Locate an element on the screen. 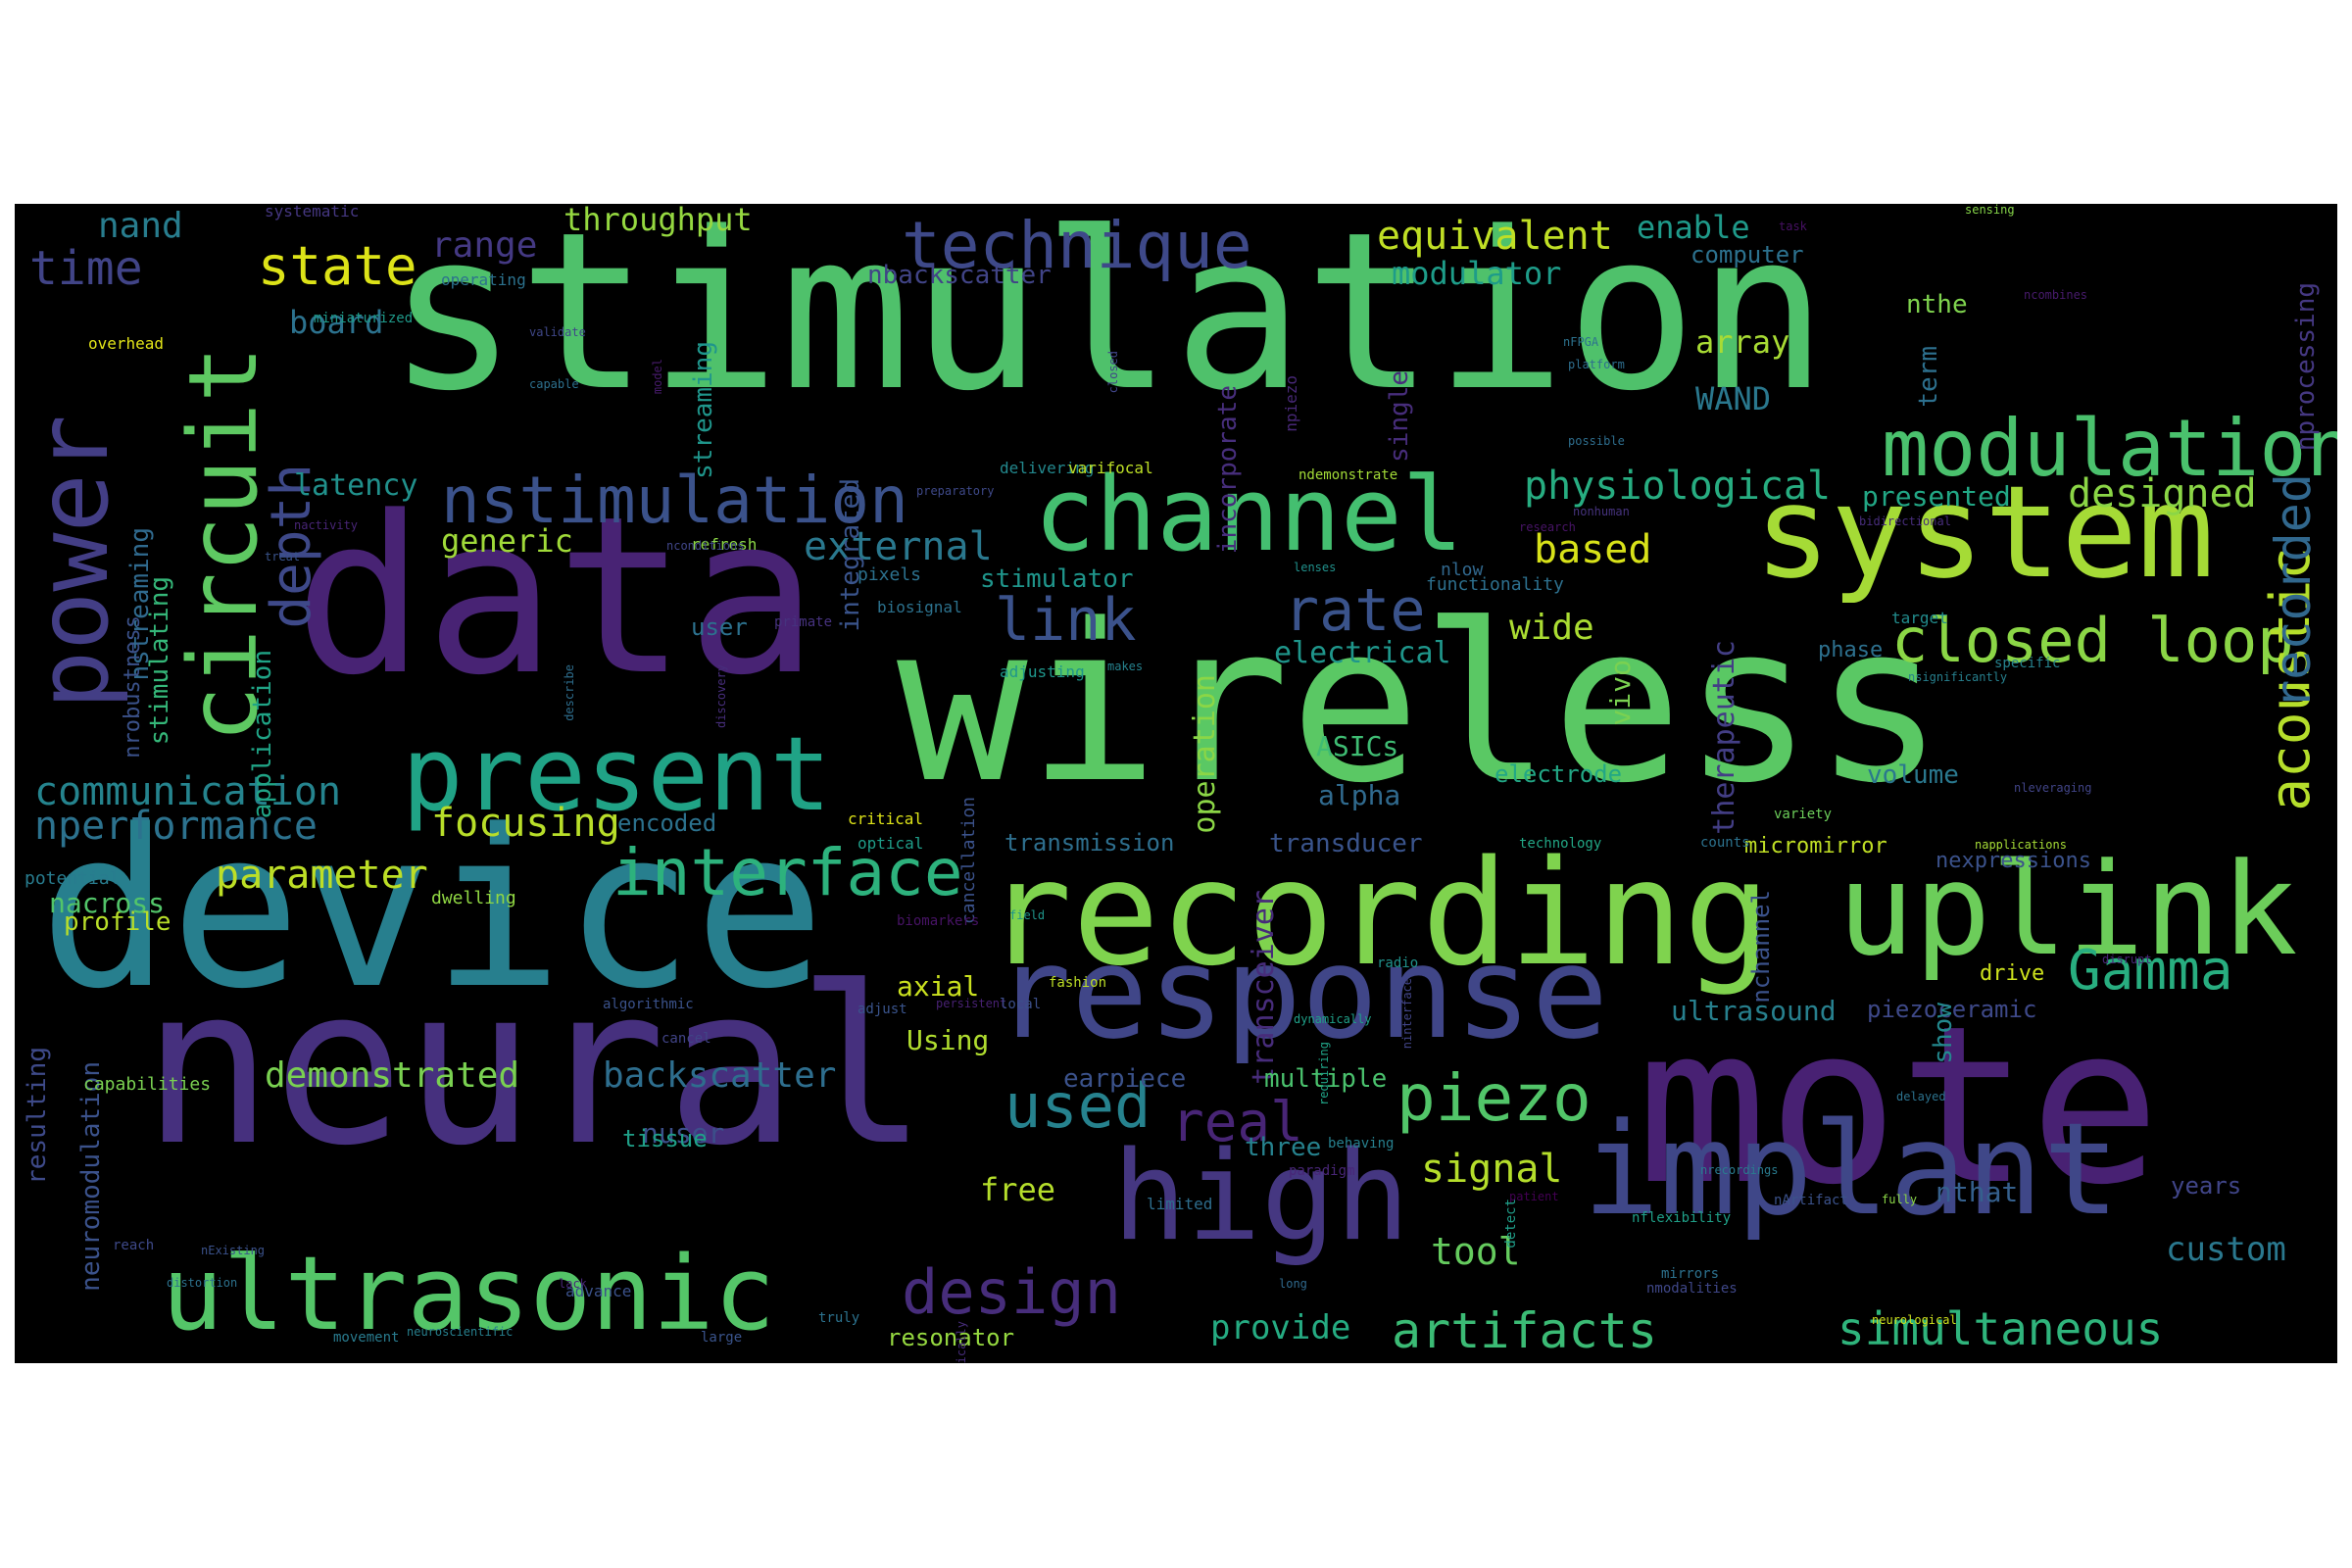 The height and width of the screenshot is (1568, 2352). word-axial: axial is located at coordinates (938, 986).